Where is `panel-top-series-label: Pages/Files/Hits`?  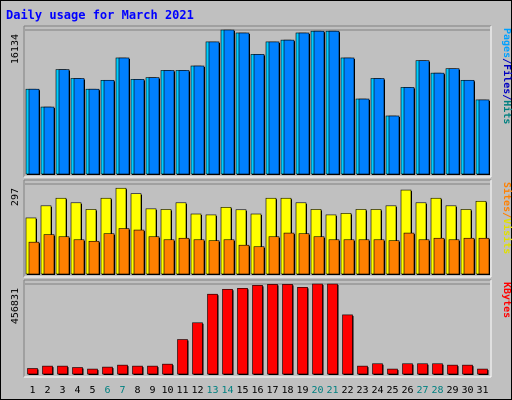 panel-top-series-label: Pages/Files/Hits is located at coordinates (506, 76).